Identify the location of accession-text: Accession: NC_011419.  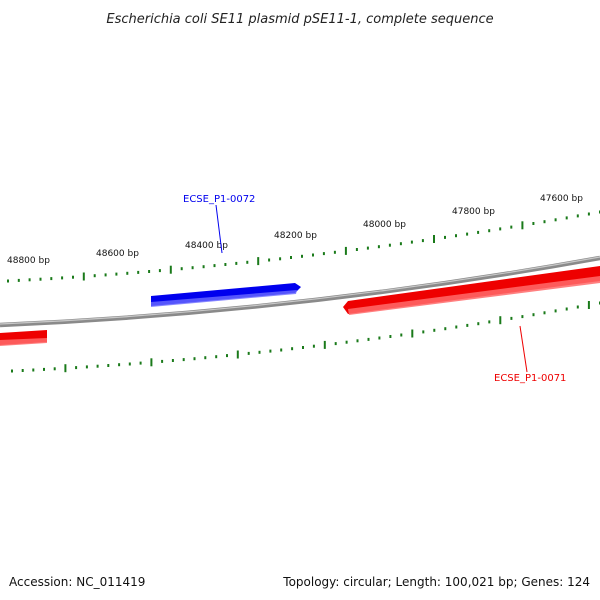
(77, 582).